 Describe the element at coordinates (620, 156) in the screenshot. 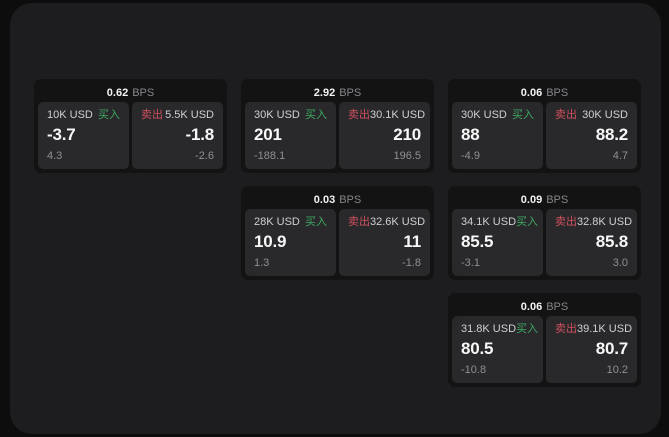

I see `sell-sub-value: 4.7` at that location.